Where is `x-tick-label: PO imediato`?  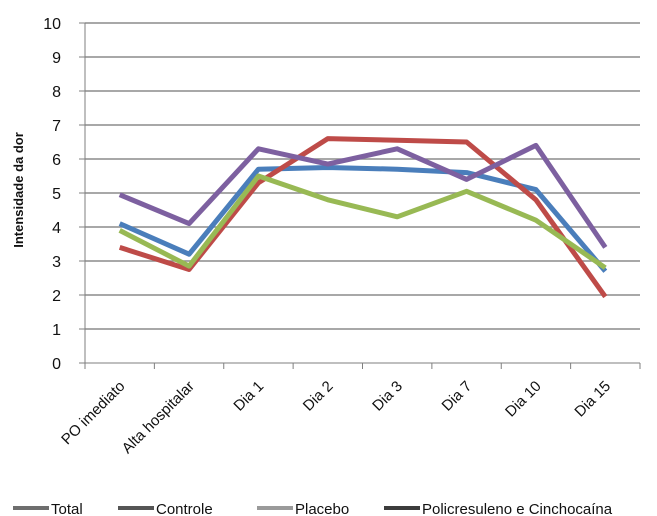 x-tick-label: PO imediato is located at coordinates (93, 413).